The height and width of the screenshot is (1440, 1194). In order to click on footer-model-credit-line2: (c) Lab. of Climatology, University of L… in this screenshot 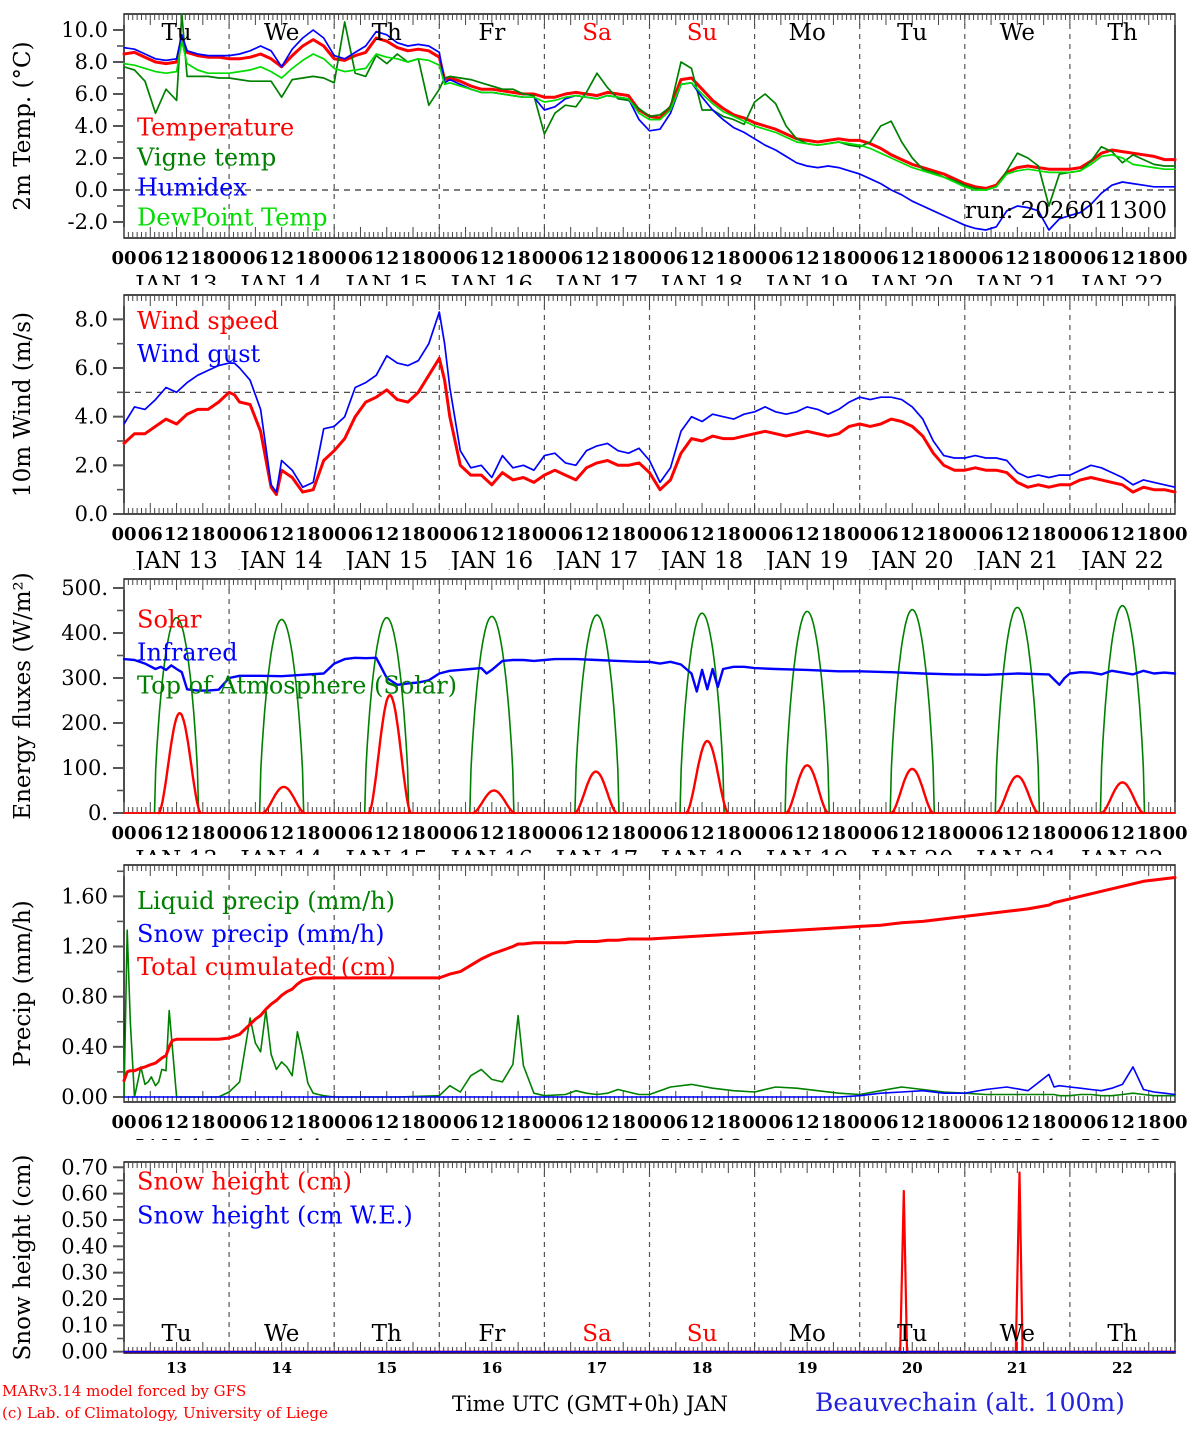, I will do `click(165, 1413)`.